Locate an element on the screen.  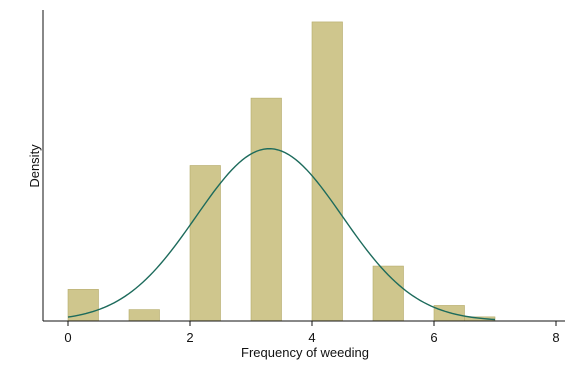
x-tick-label: 0 is located at coordinates (67, 337).